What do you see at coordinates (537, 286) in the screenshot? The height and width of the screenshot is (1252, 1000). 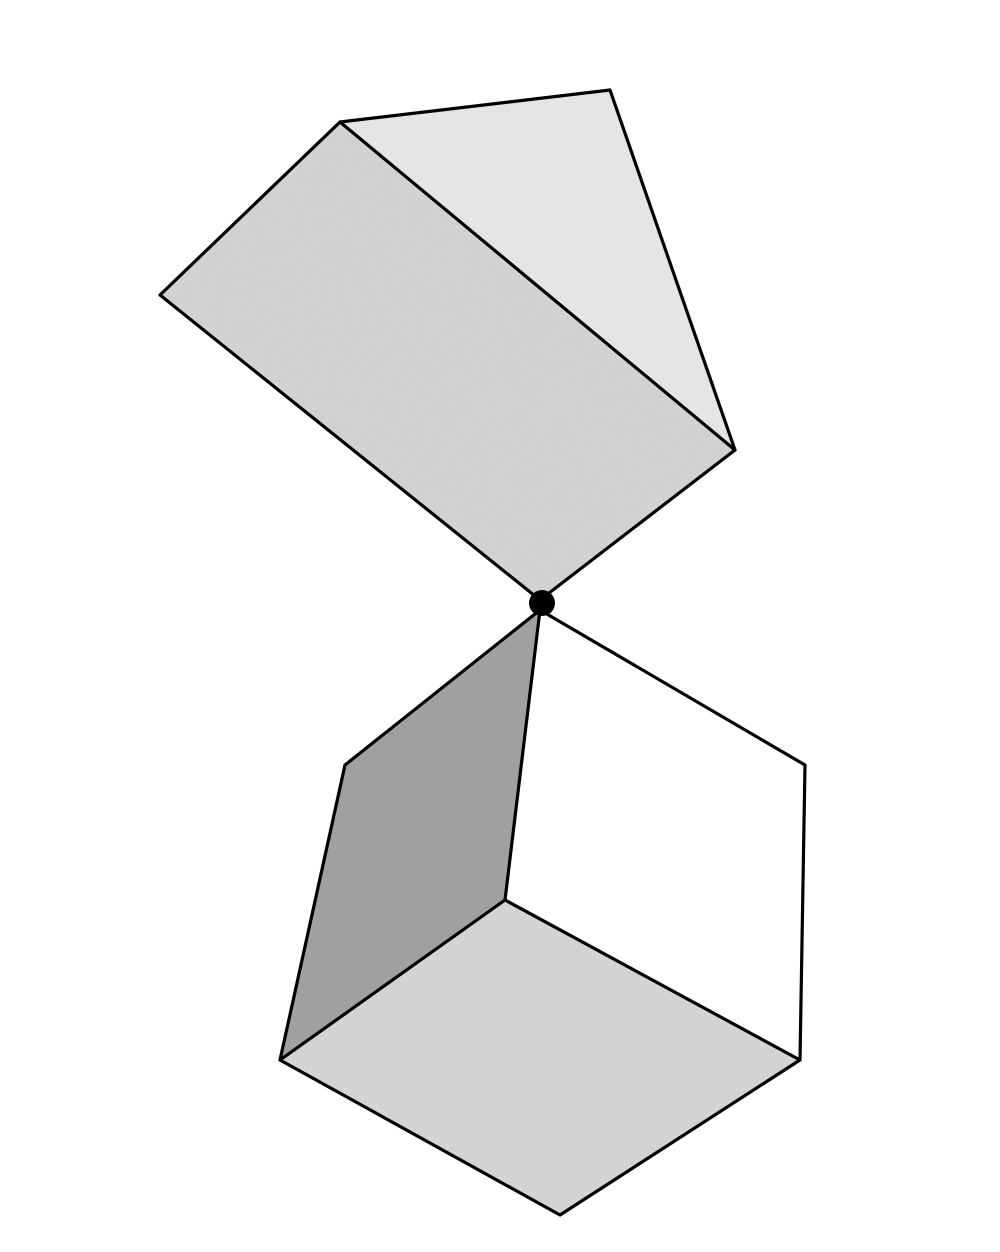 I see `prism-ridge-edge` at bounding box center [537, 286].